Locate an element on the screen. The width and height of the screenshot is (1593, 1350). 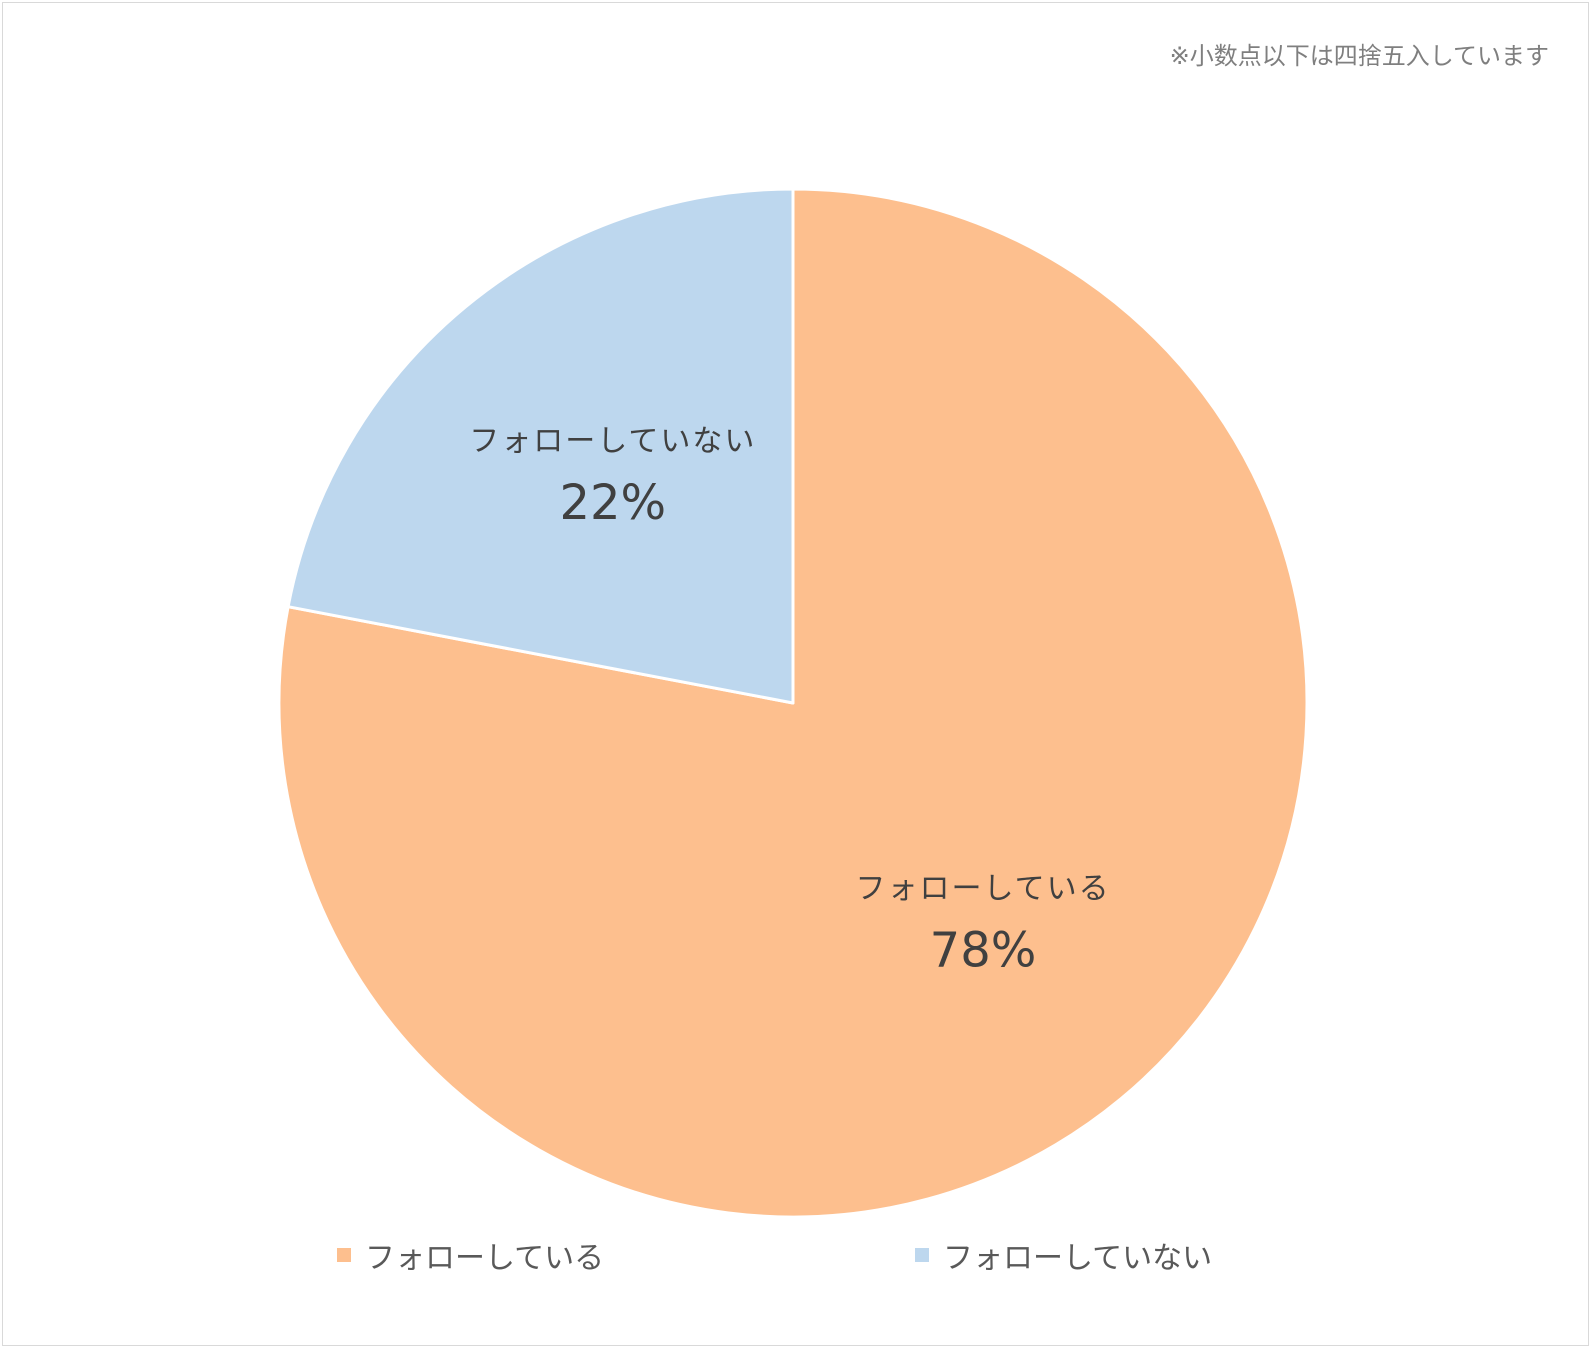
legend-swatch-following is located at coordinates (344, 1255).